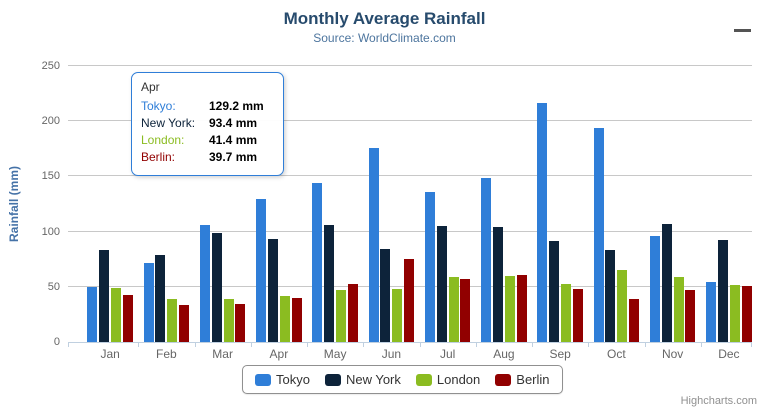 The height and width of the screenshot is (416, 769). Describe the element at coordinates (722, 291) in the screenshot. I see `bar-new-york-dec` at that location.